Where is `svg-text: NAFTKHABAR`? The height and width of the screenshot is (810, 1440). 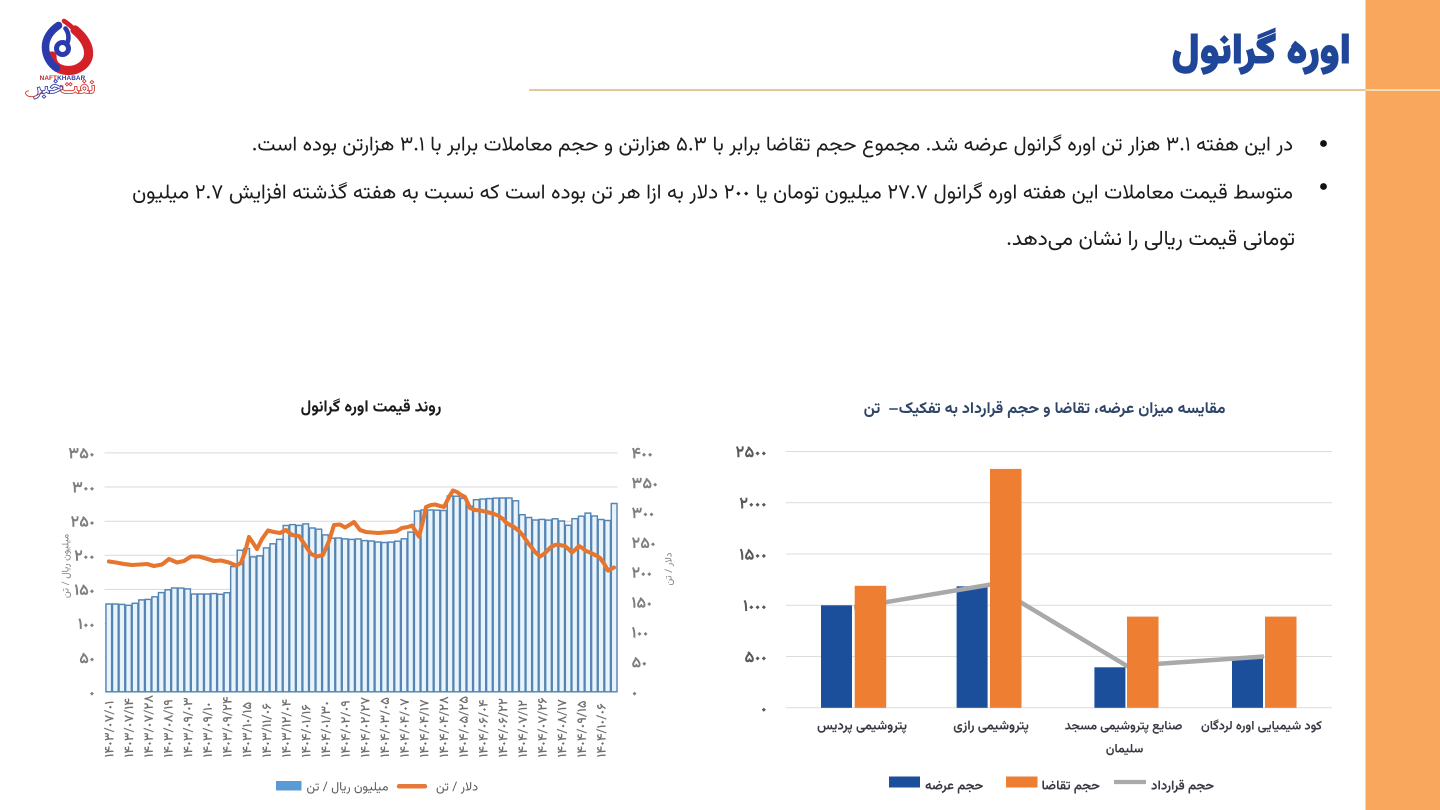
svg-text: NAFTKHABAR is located at coordinates (63, 78).